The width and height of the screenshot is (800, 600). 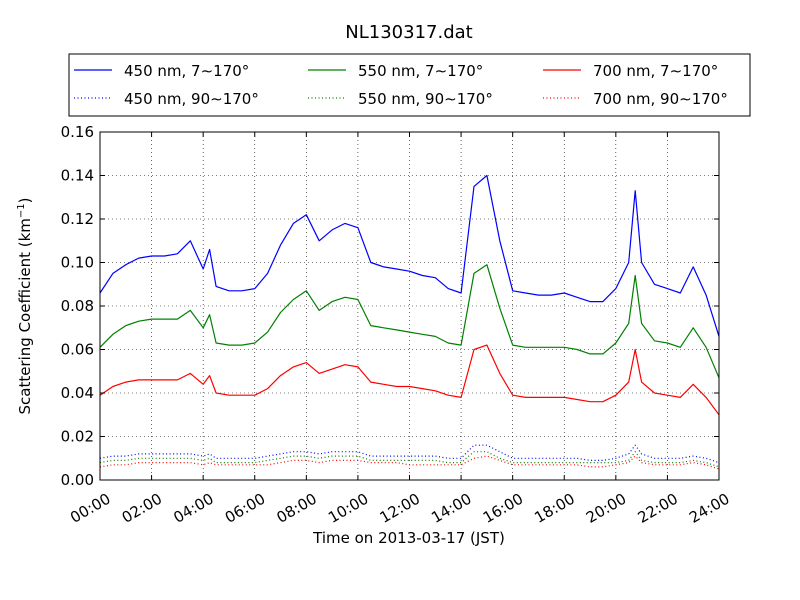 I want to click on y-axis-label-suffix: ), so click(x=25, y=200).